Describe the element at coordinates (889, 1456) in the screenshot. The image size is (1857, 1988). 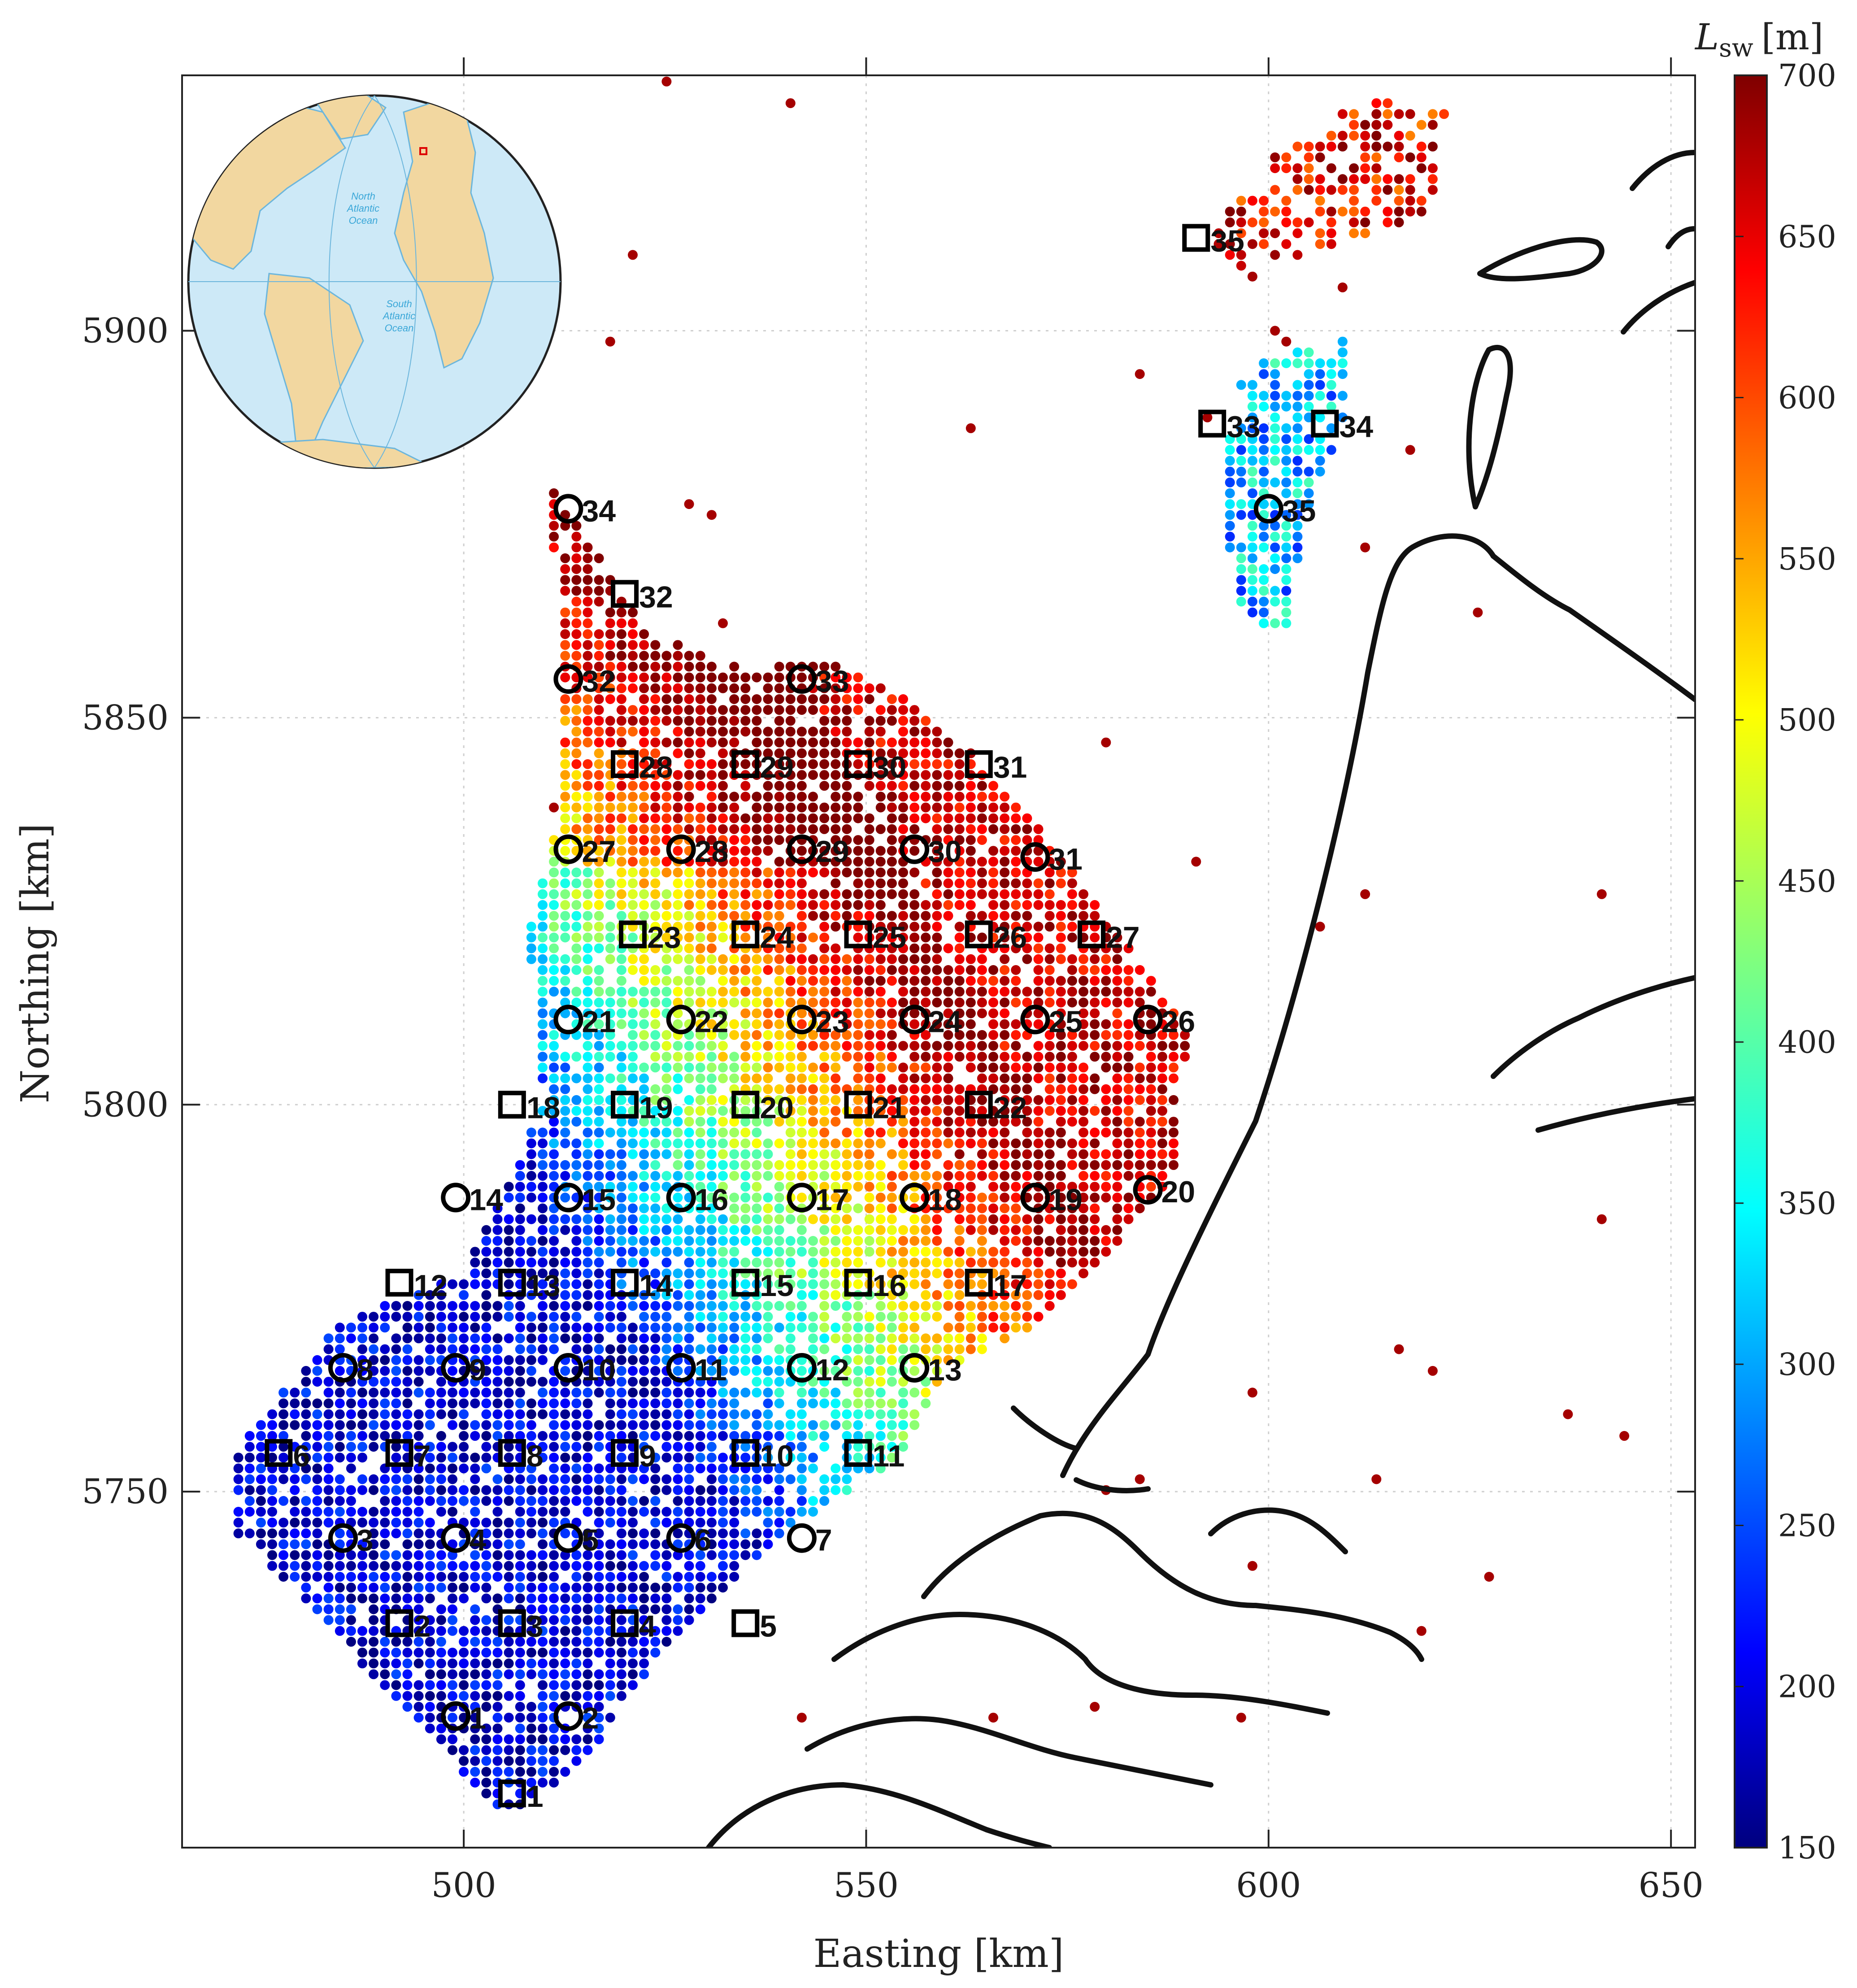
I see `square-station-label: 11` at that location.